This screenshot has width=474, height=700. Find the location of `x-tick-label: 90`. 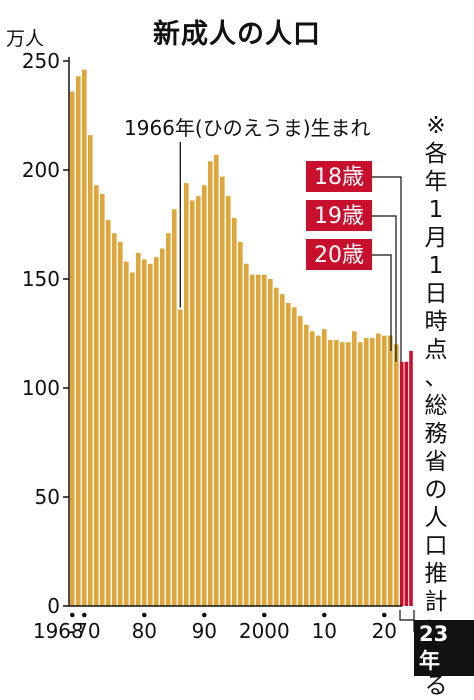

x-tick-label: 90 is located at coordinates (204, 631).